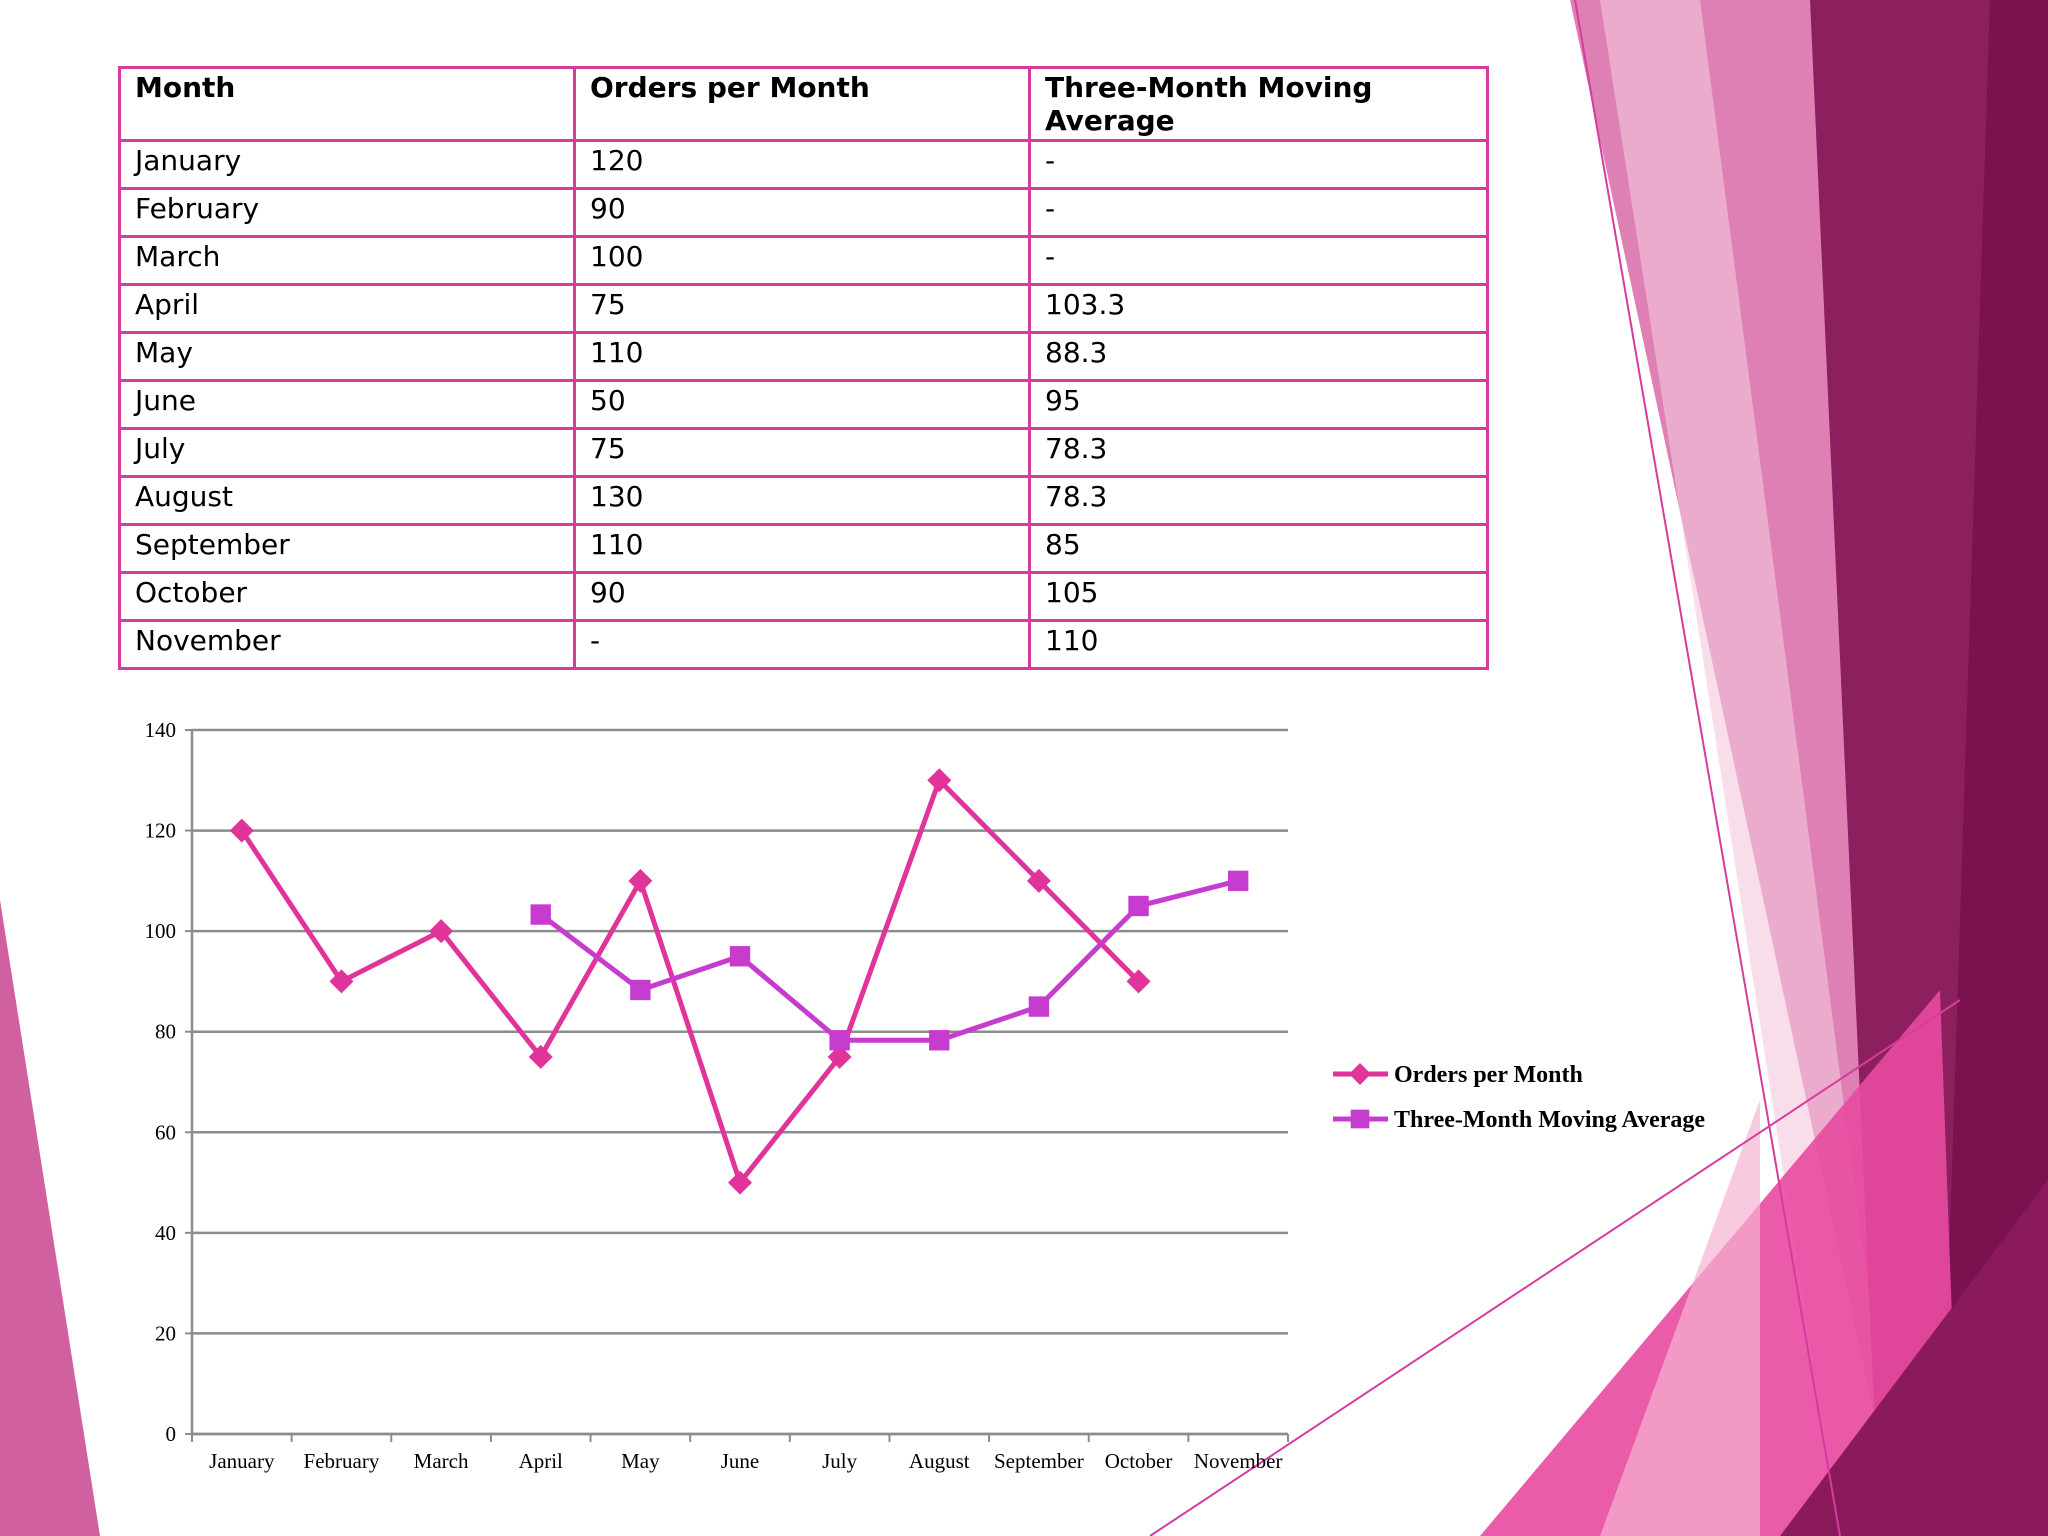 The height and width of the screenshot is (1536, 2048). What do you see at coordinates (347, 212) in the screenshot?
I see `table-cell: February` at bounding box center [347, 212].